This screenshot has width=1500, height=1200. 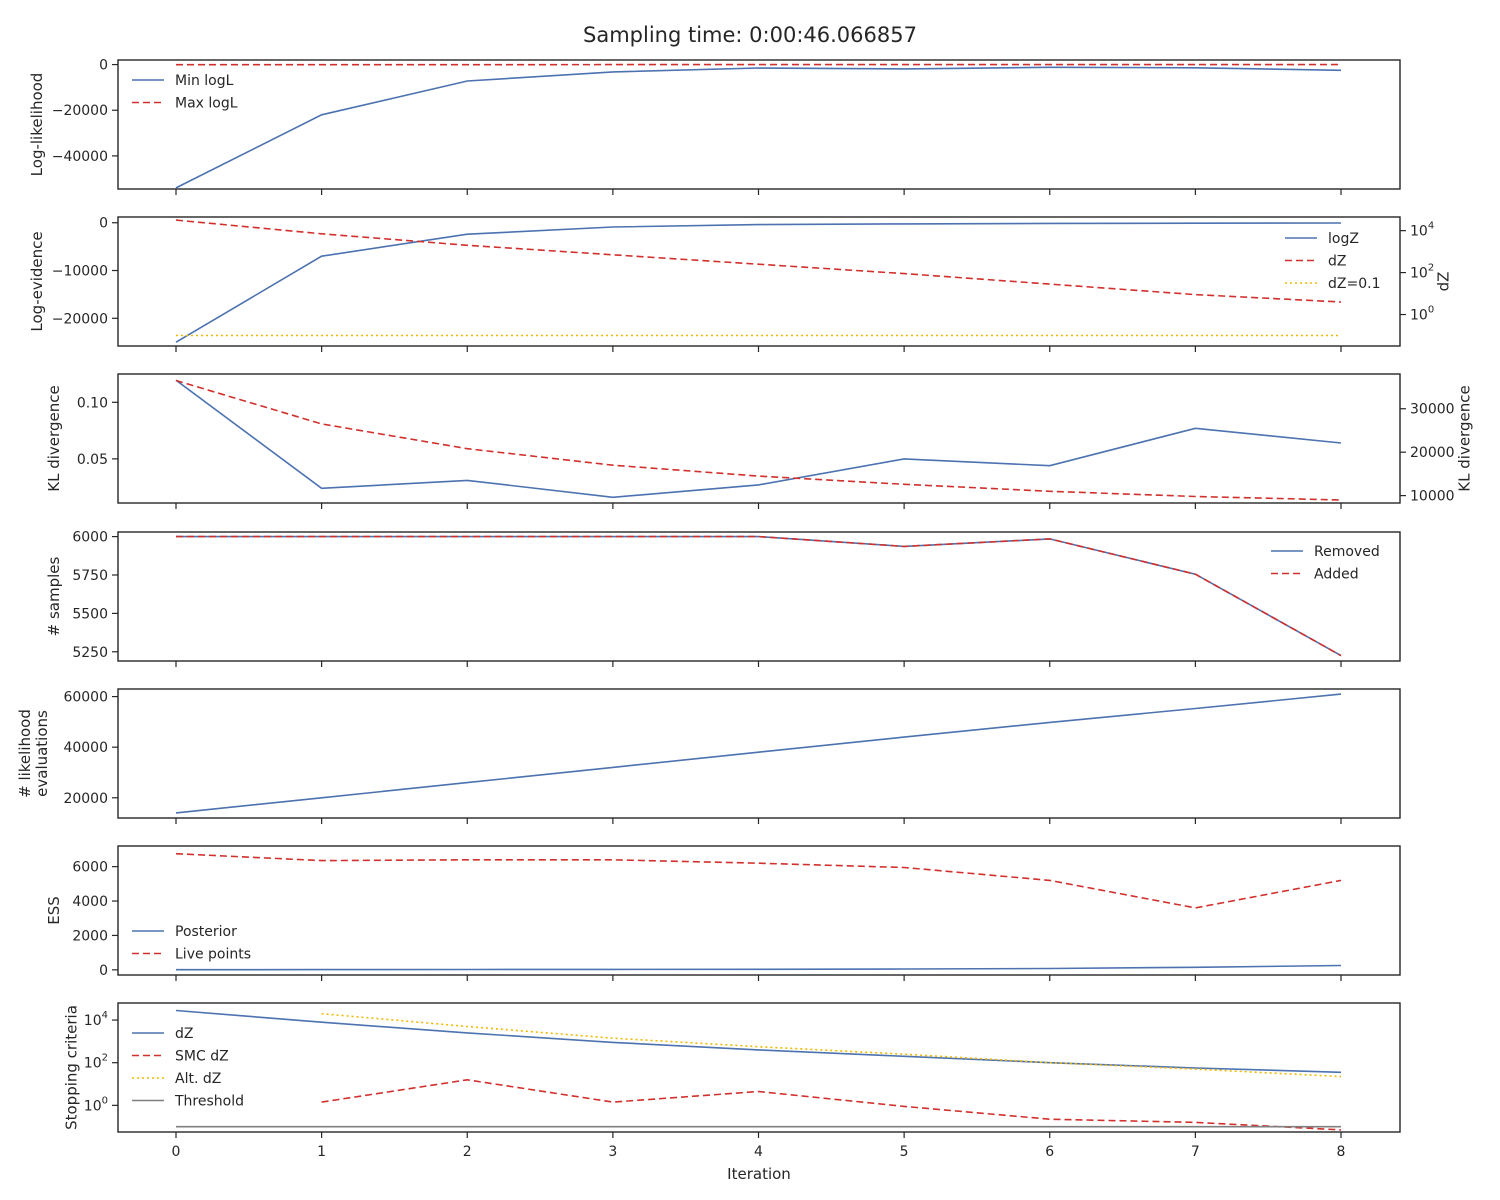 What do you see at coordinates (1422, 272) in the screenshot?
I see `y2-tick-label: 10²` at bounding box center [1422, 272].